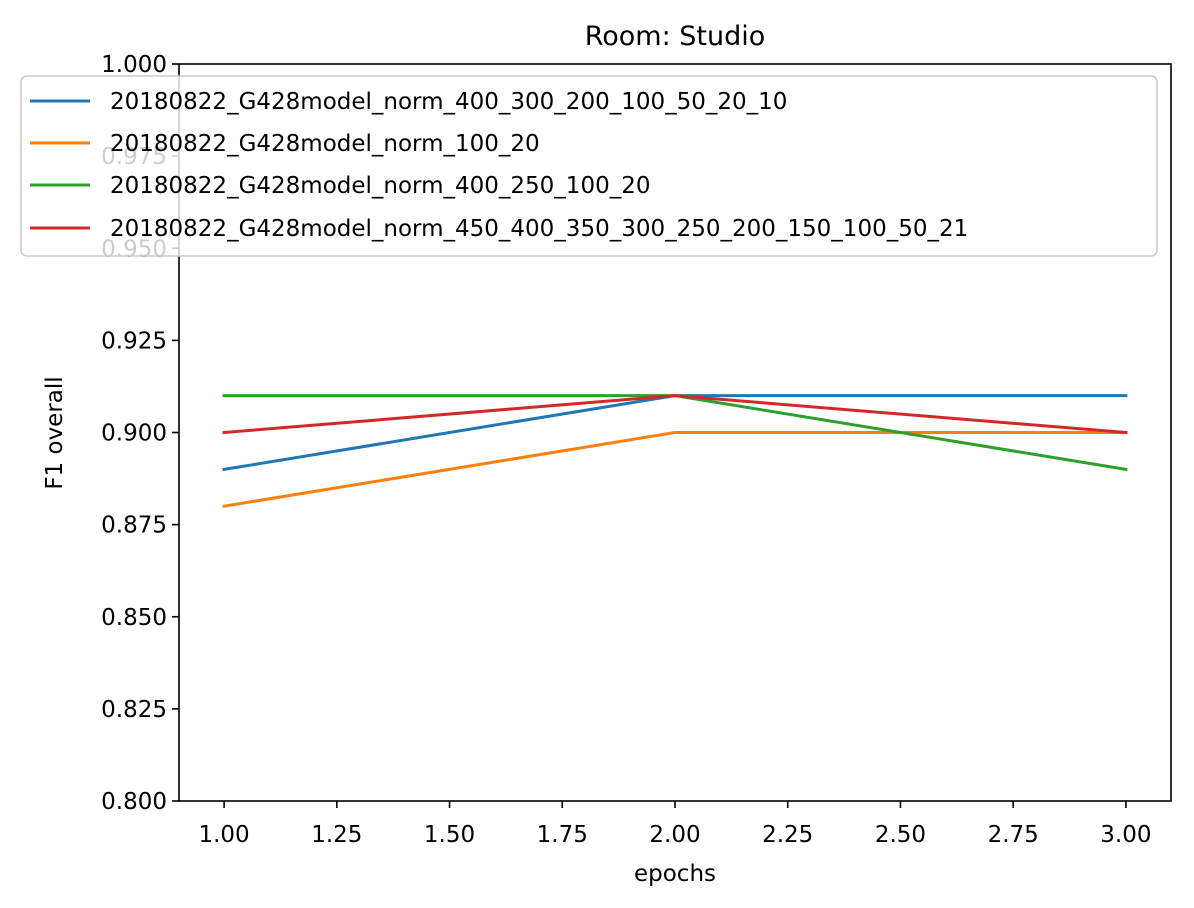  Describe the element at coordinates (55, 432) in the screenshot. I see `y-axis-label: F1 overall` at that location.